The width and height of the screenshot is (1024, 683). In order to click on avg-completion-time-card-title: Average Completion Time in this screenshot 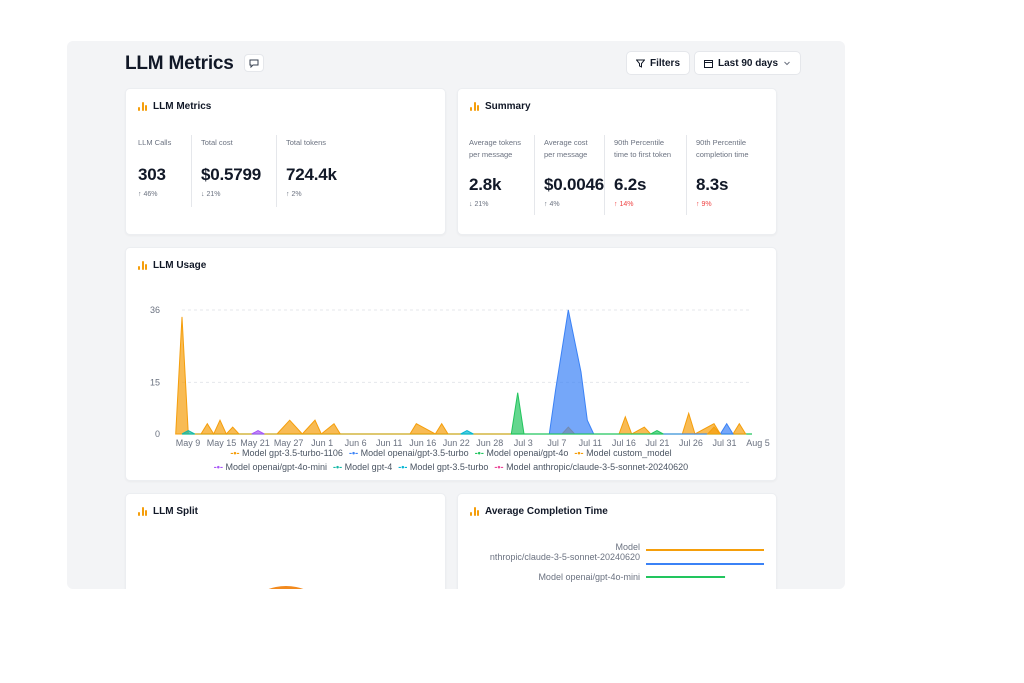, I will do `click(539, 511)`.